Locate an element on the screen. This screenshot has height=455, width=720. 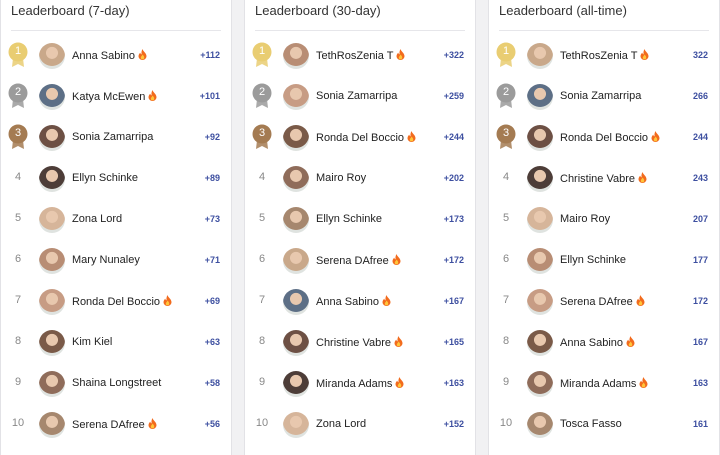
rank: 7 is located at coordinates (18, 300).